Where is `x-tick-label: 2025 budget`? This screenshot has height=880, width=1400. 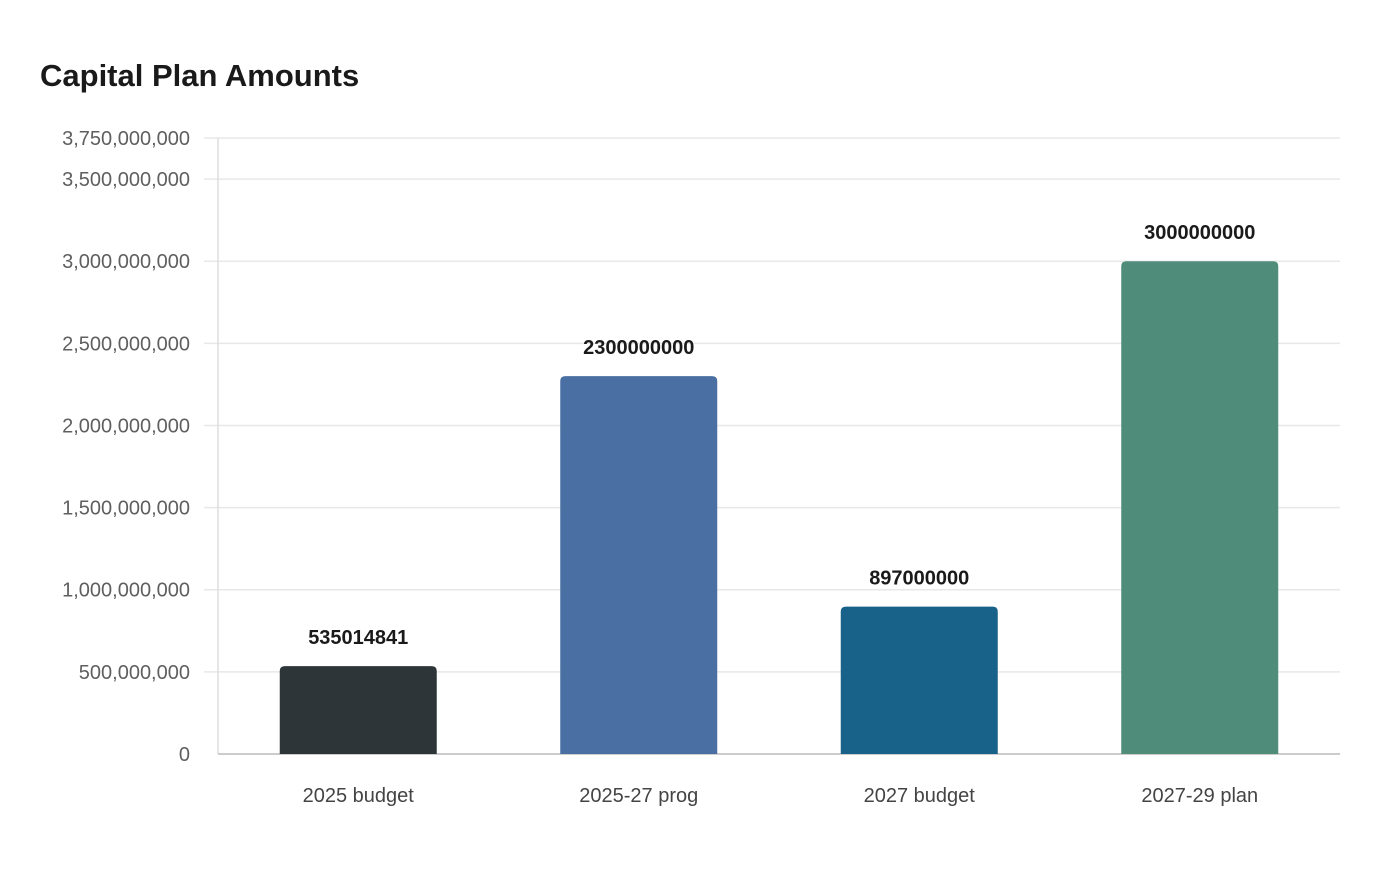
x-tick-label: 2025 budget is located at coordinates (359, 796).